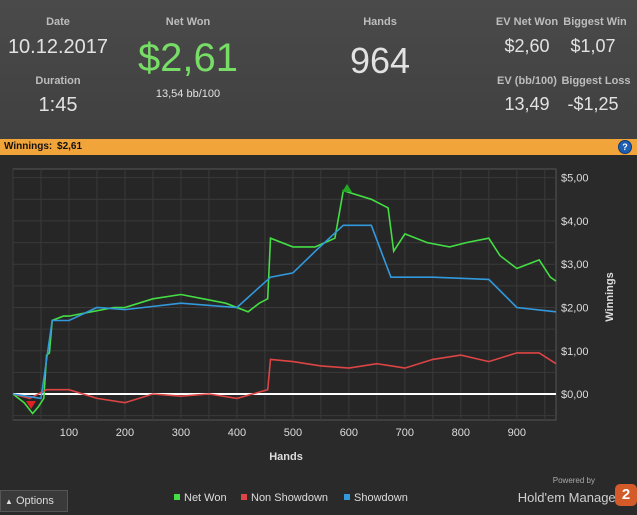 The height and width of the screenshot is (515, 637). What do you see at coordinates (461, 433) in the screenshot?
I see `x-tick-label: 800` at bounding box center [461, 433].